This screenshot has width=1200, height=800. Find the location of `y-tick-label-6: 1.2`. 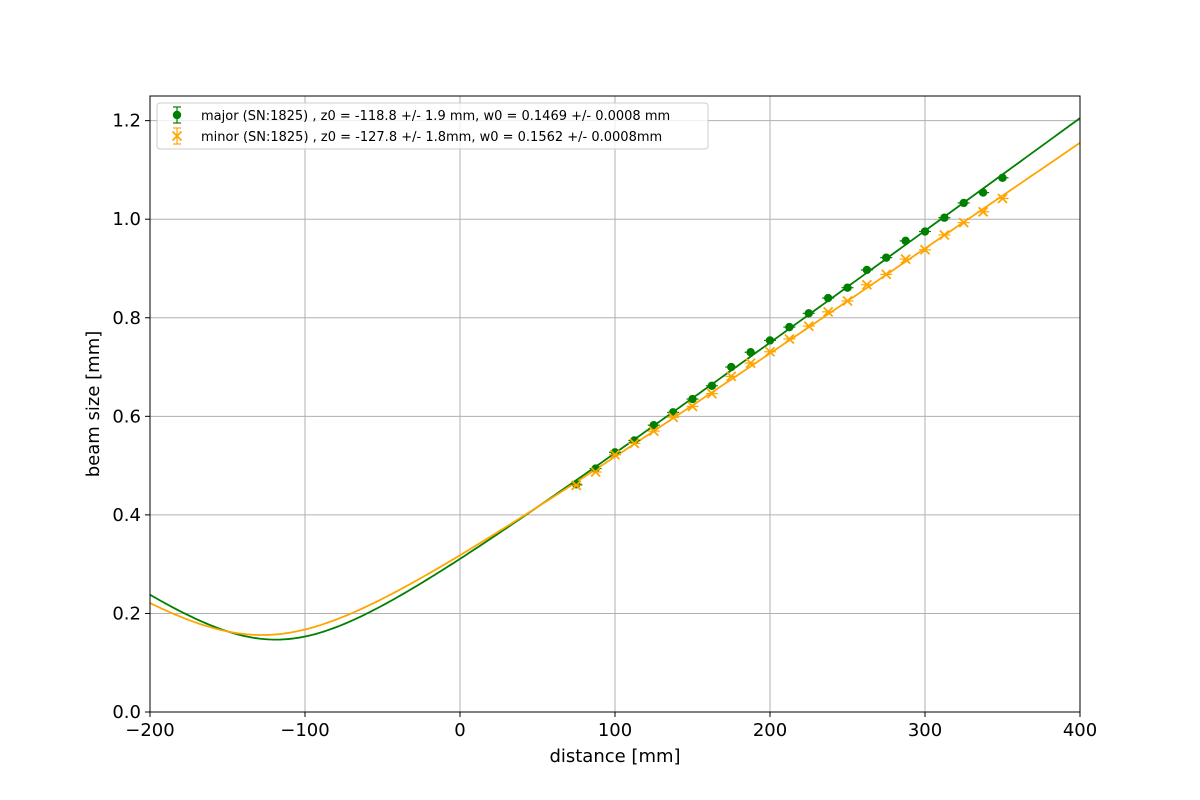

y-tick-label-6: 1.2 is located at coordinates (126, 121).